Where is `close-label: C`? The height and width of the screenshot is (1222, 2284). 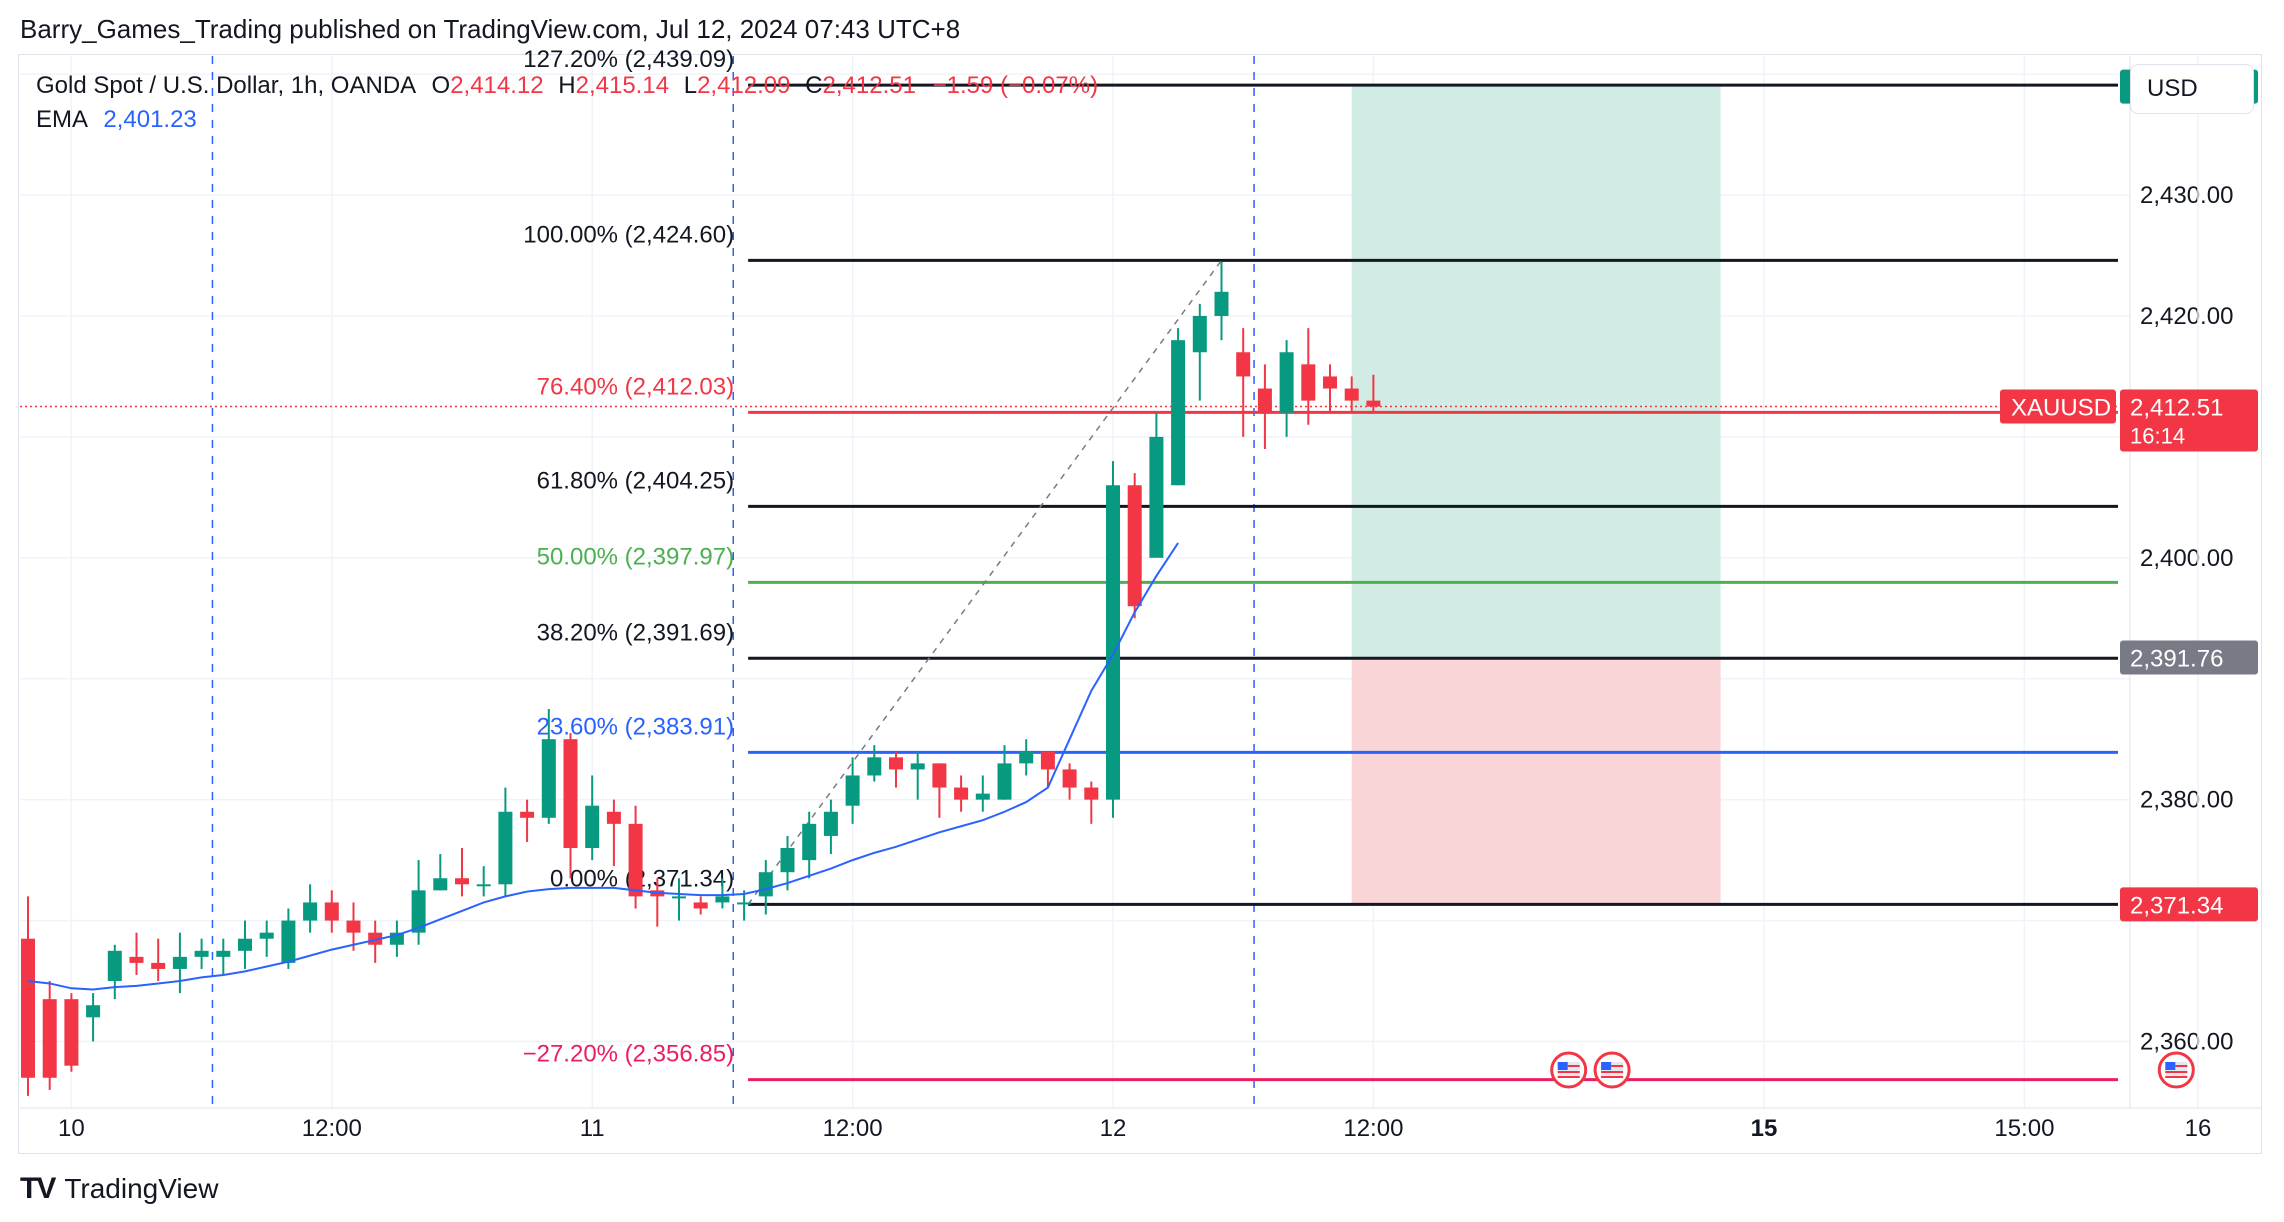
close-label: C is located at coordinates (814, 85).